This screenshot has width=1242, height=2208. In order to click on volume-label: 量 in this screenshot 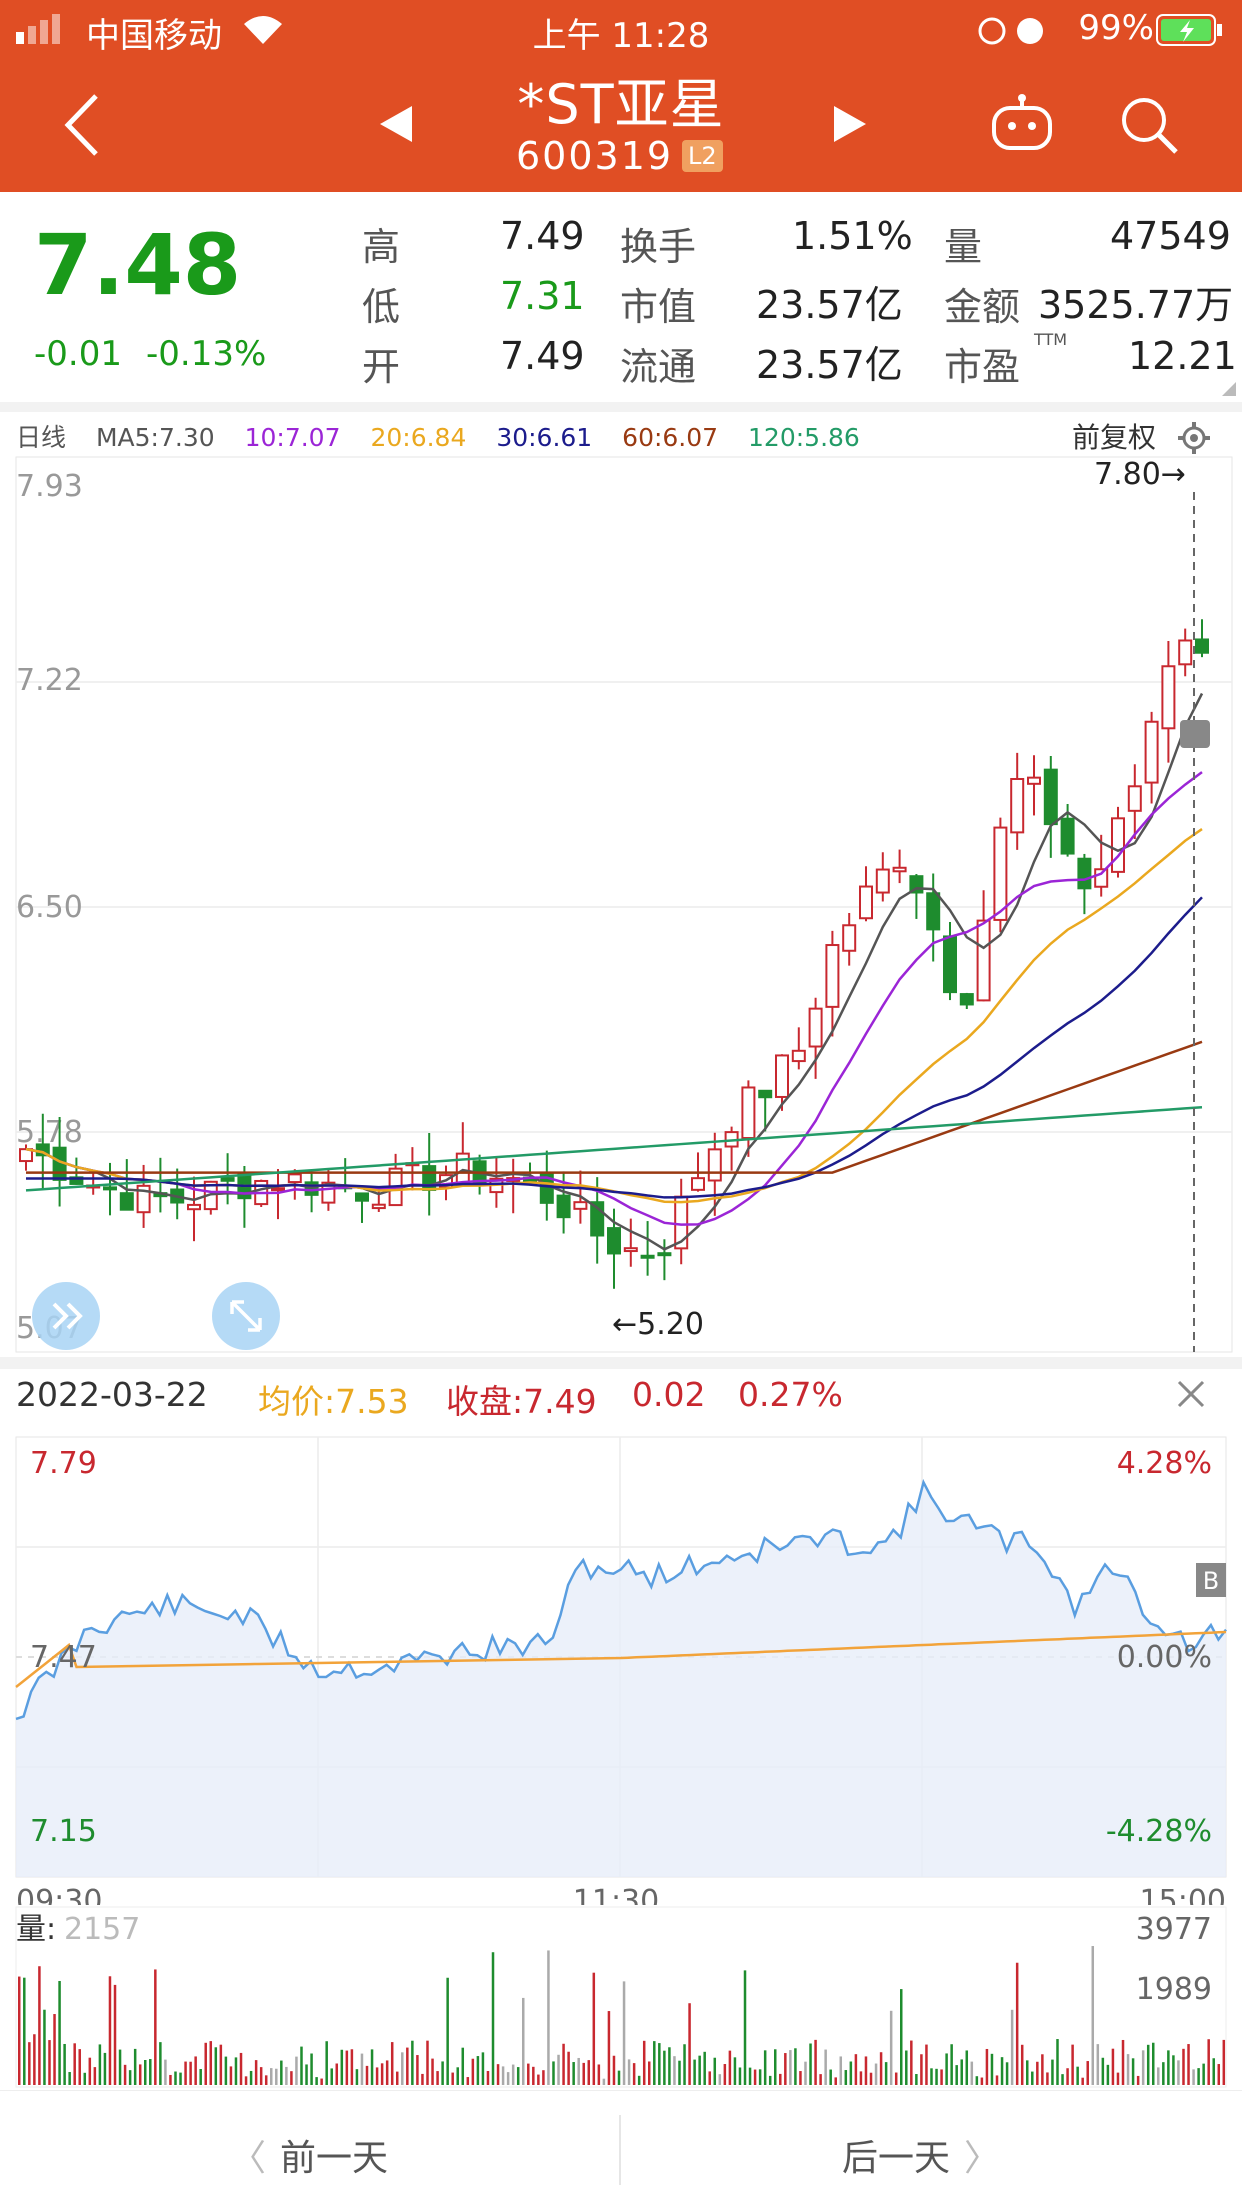, I will do `click(963, 247)`.